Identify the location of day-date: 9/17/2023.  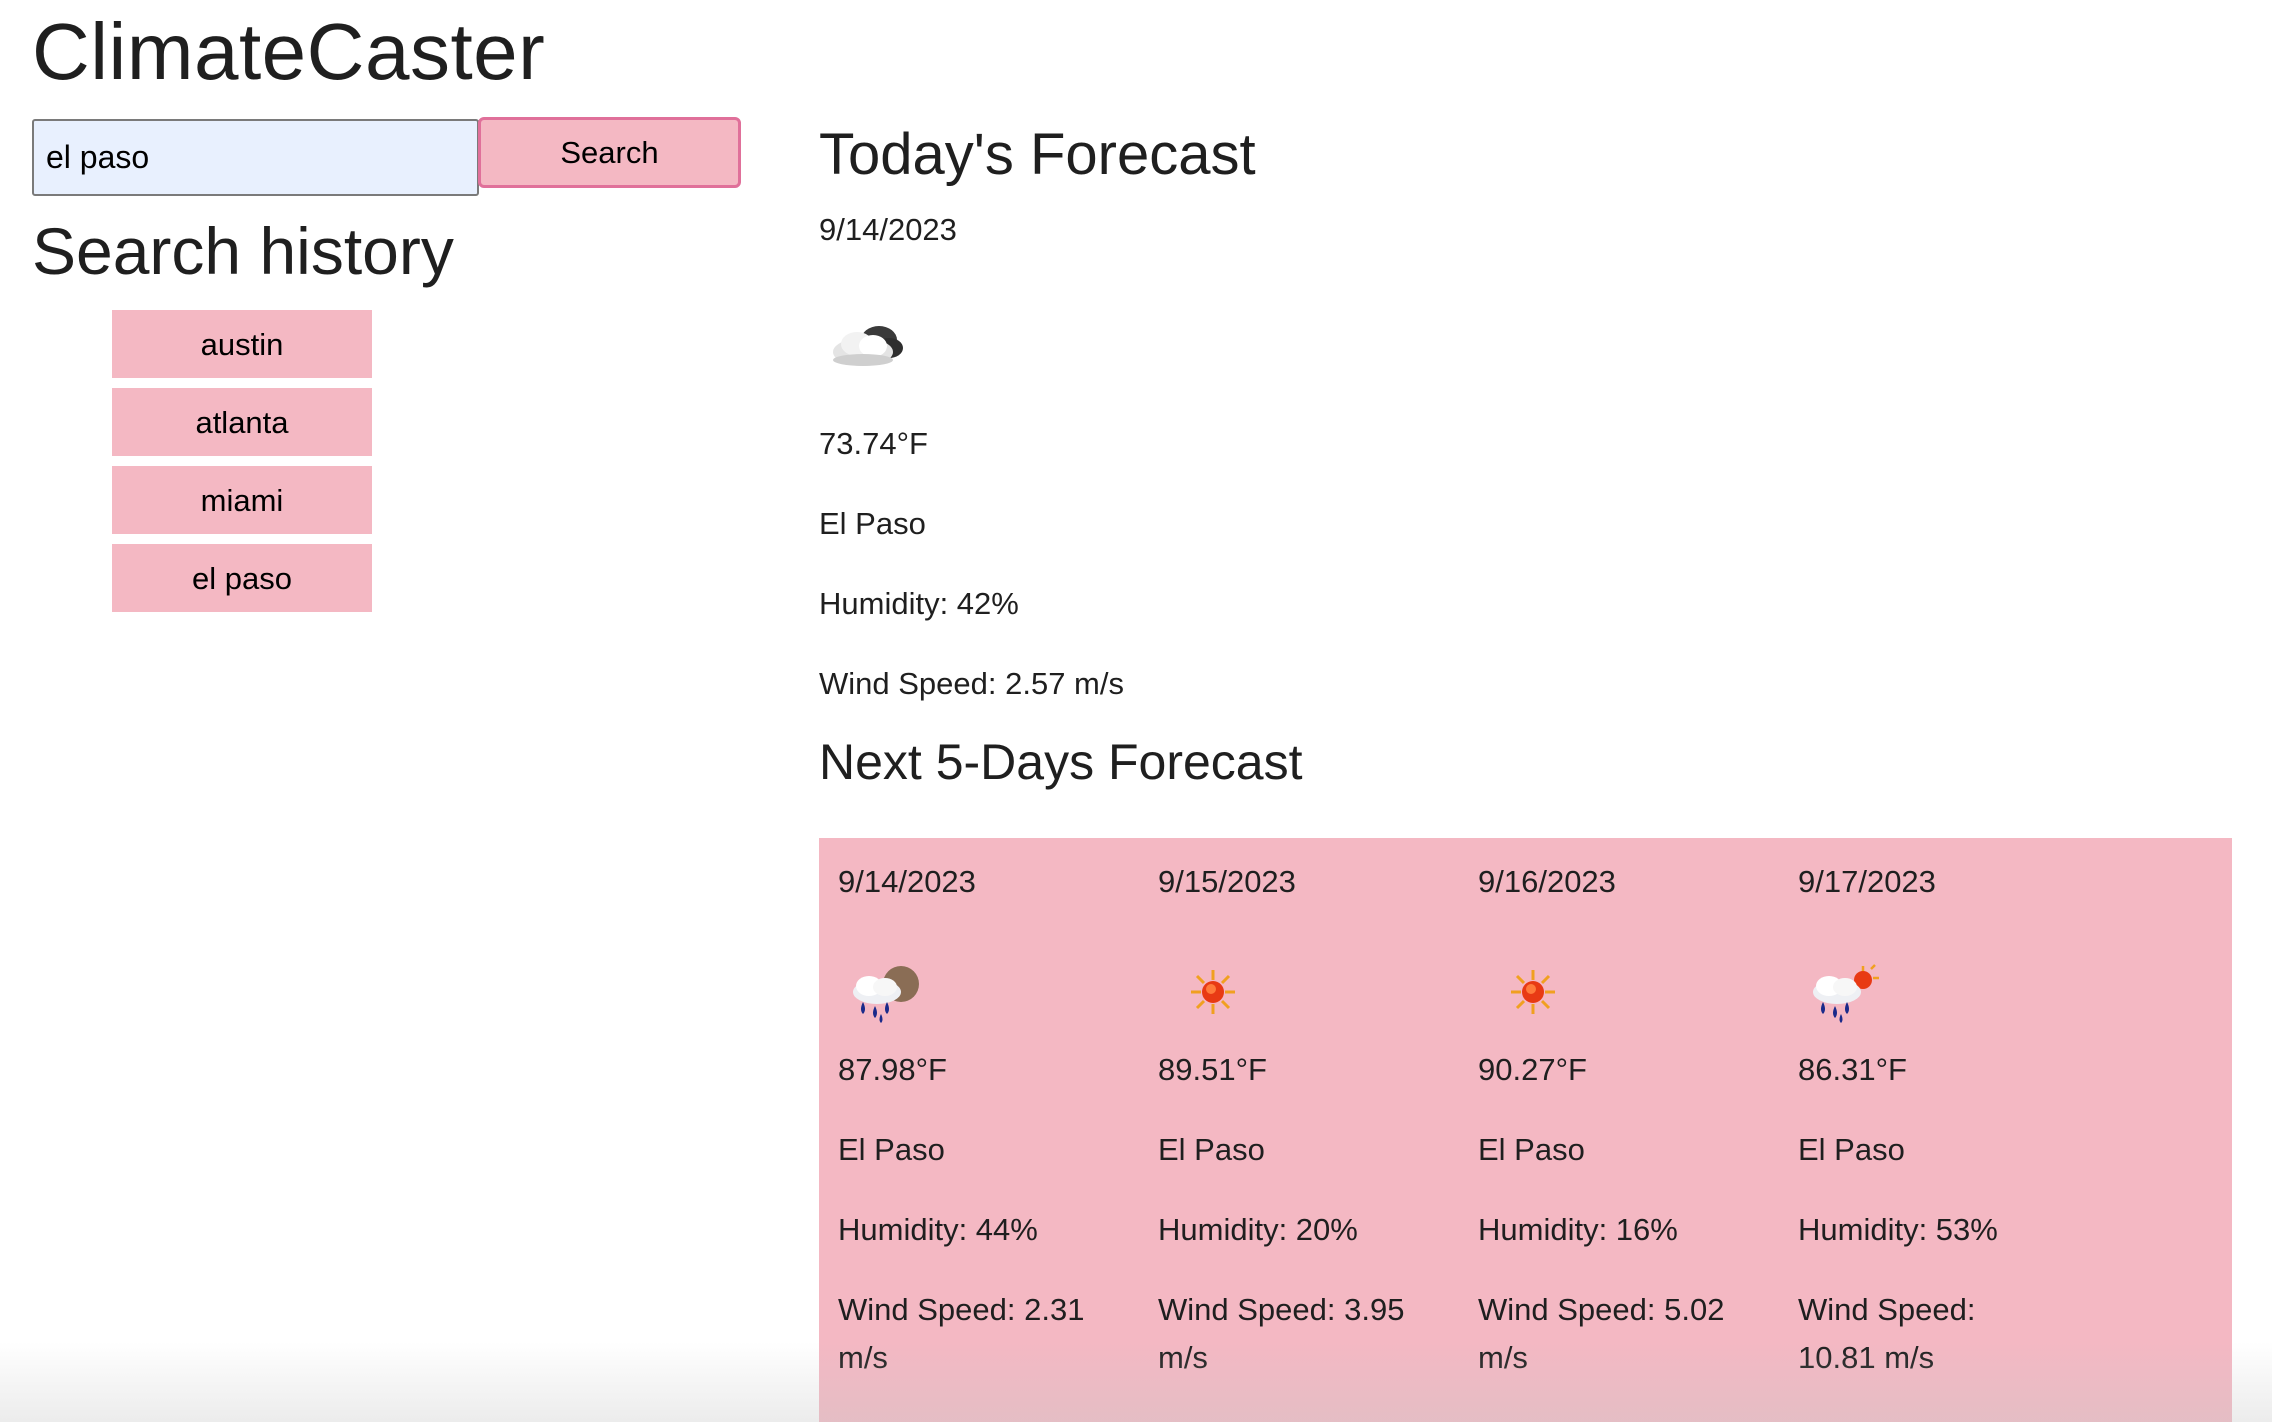
(1867, 881).